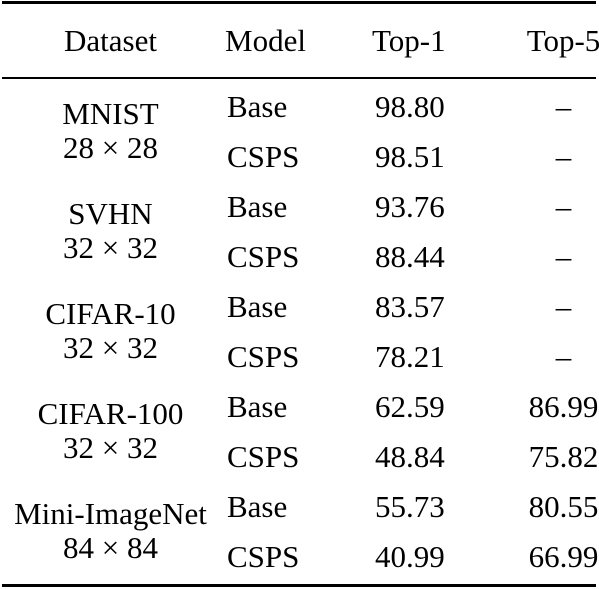 The image size is (599, 589). I want to click on top5-cell: 80.55, so click(563, 506).